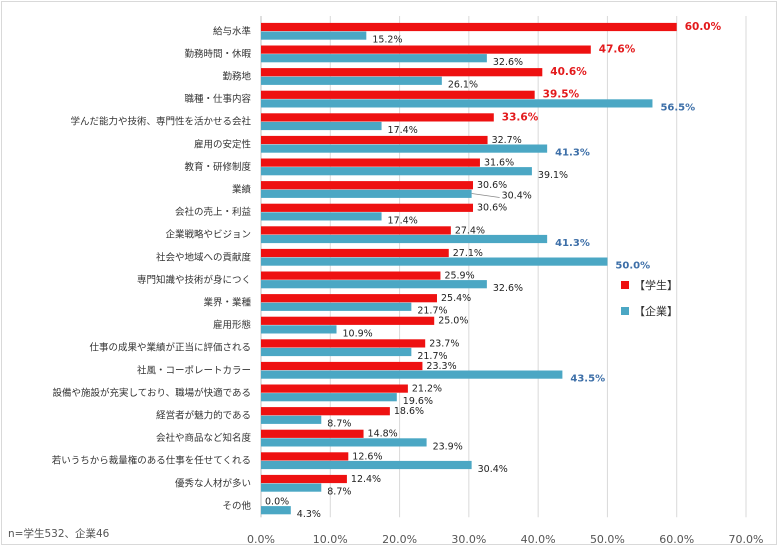  What do you see at coordinates (625, 285) in the screenshot?
I see `legend-swatch-student` at bounding box center [625, 285].